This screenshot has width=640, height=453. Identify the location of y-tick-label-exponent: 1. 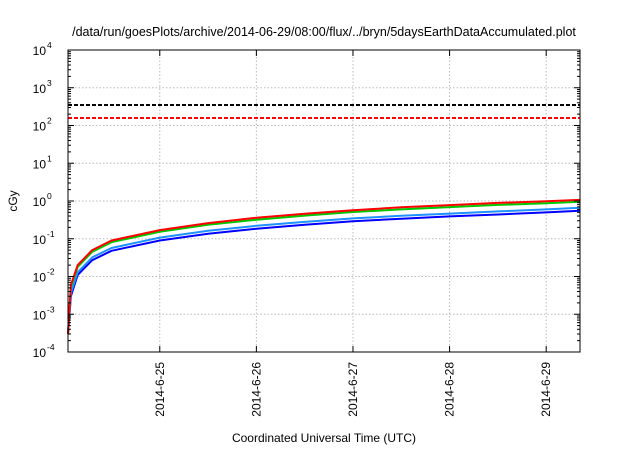
(49, 158).